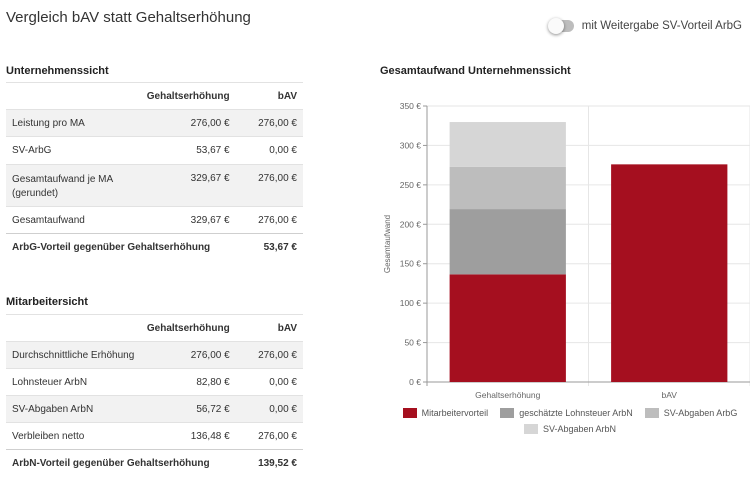 Image resolution: width=750 pixels, height=481 pixels. I want to click on legend-item: geschätzte Lohnsteuer ArbN, so click(566, 413).